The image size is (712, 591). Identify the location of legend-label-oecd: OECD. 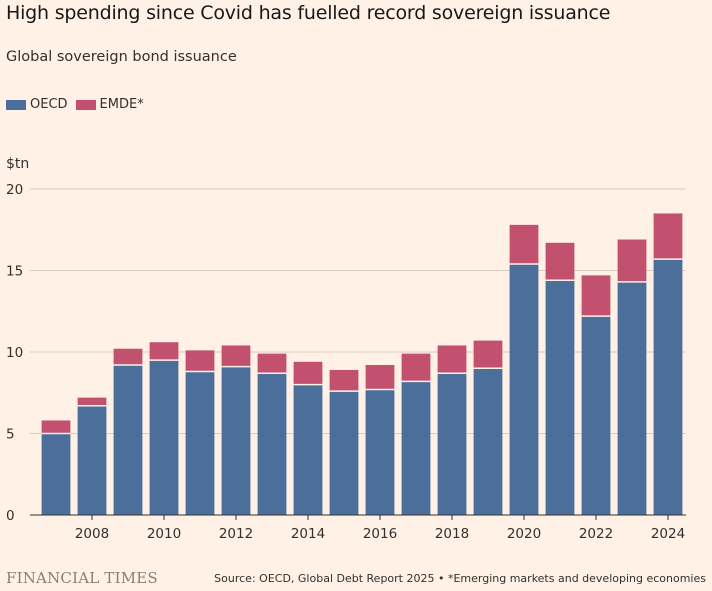
(49, 104).